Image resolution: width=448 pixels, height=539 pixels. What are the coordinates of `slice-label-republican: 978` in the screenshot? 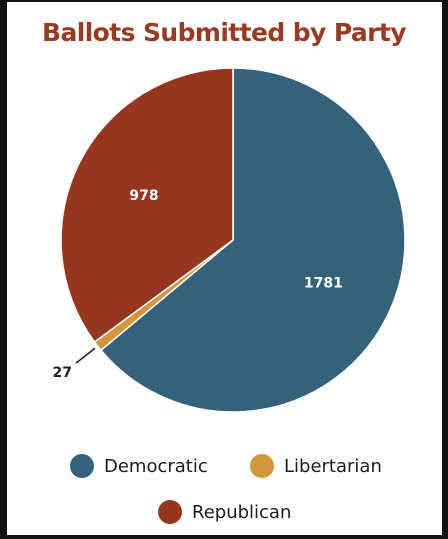 It's located at (143, 196).